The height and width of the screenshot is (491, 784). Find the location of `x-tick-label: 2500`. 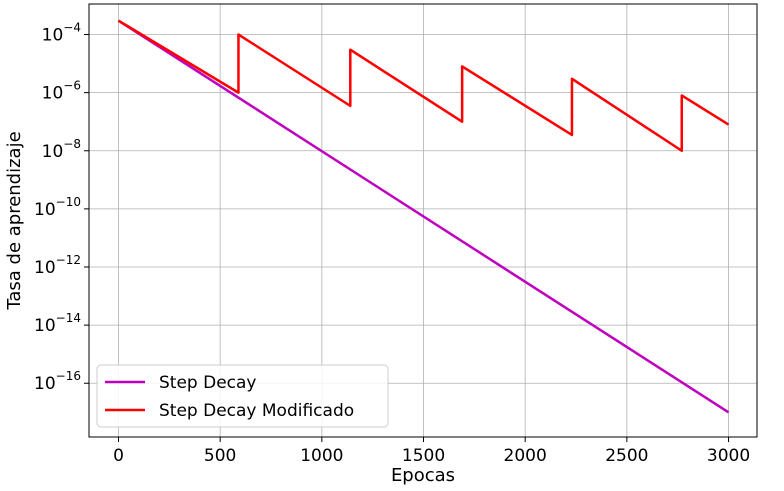

x-tick-label: 2500 is located at coordinates (626, 456).